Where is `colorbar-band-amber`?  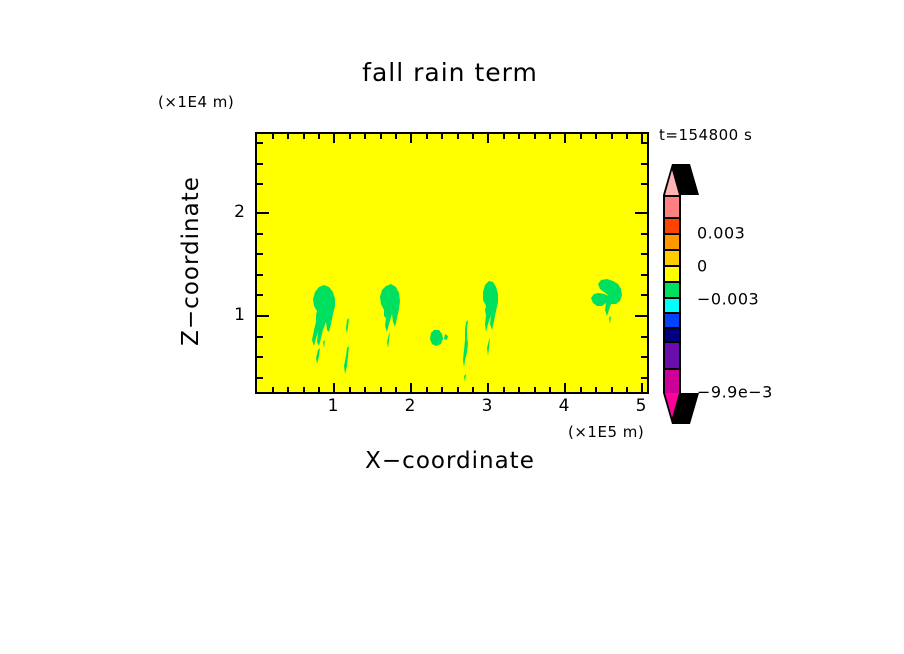 colorbar-band-amber is located at coordinates (672, 257).